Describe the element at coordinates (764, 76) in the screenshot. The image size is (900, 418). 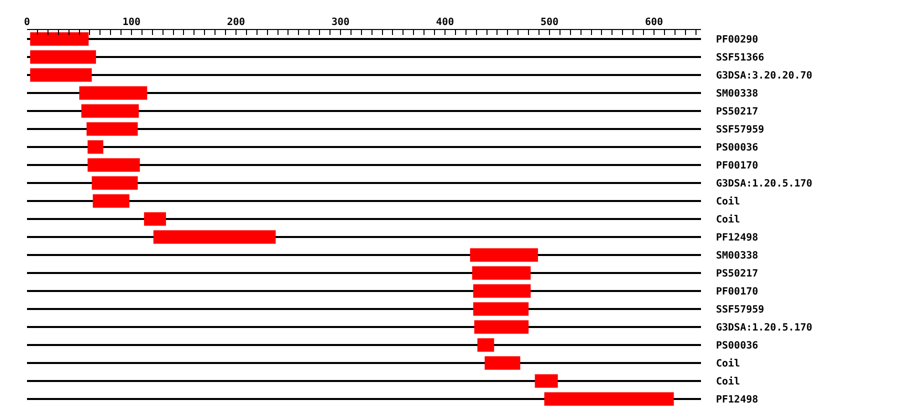
I see `y-tick-label: G3DSA:3.20.20.70` at that location.